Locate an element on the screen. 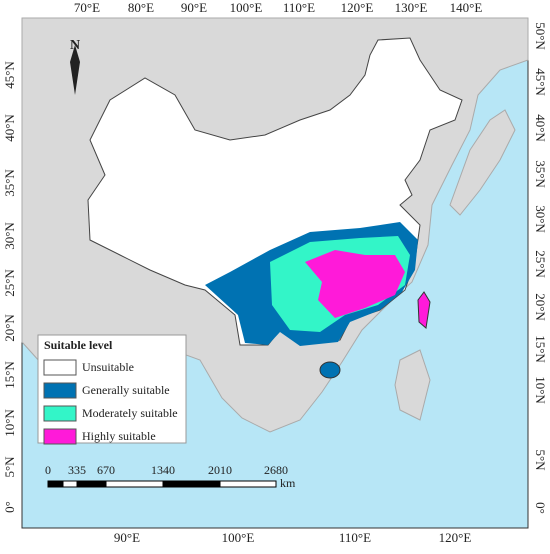 The width and height of the screenshot is (550, 554). right-axis-label: 5°N is located at coordinates (540, 460).